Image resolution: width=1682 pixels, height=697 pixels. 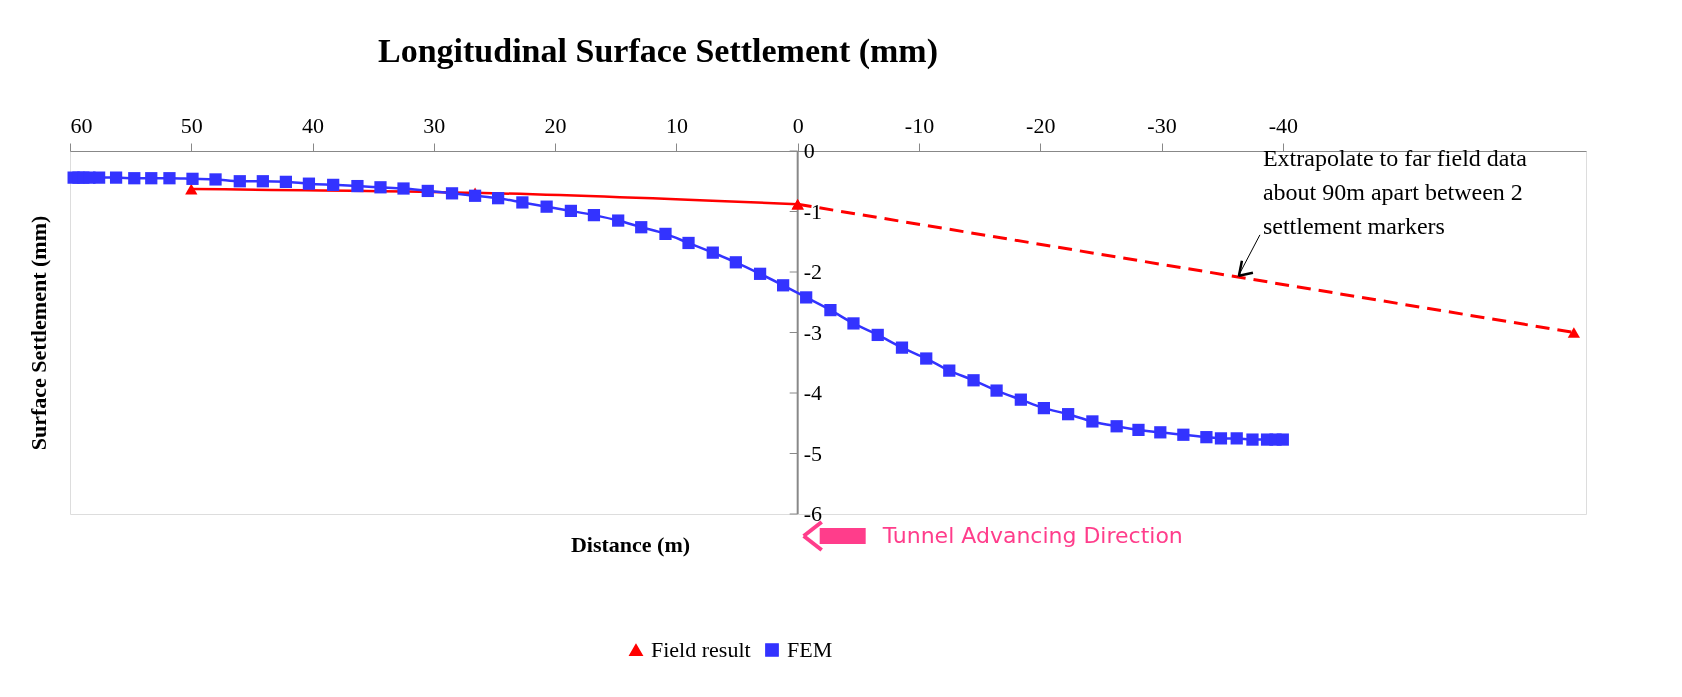 What do you see at coordinates (813, 453) in the screenshot?
I see `y-tick-label: -5` at bounding box center [813, 453].